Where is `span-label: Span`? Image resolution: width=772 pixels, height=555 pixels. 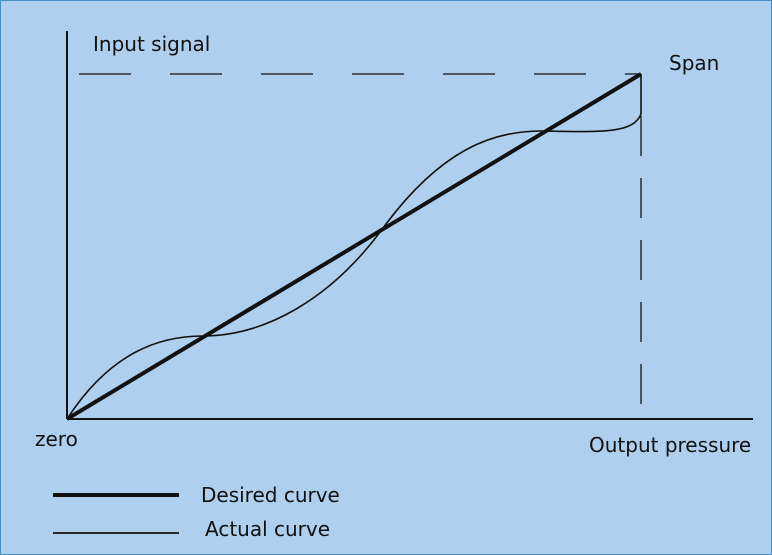
span-label: Span is located at coordinates (694, 63).